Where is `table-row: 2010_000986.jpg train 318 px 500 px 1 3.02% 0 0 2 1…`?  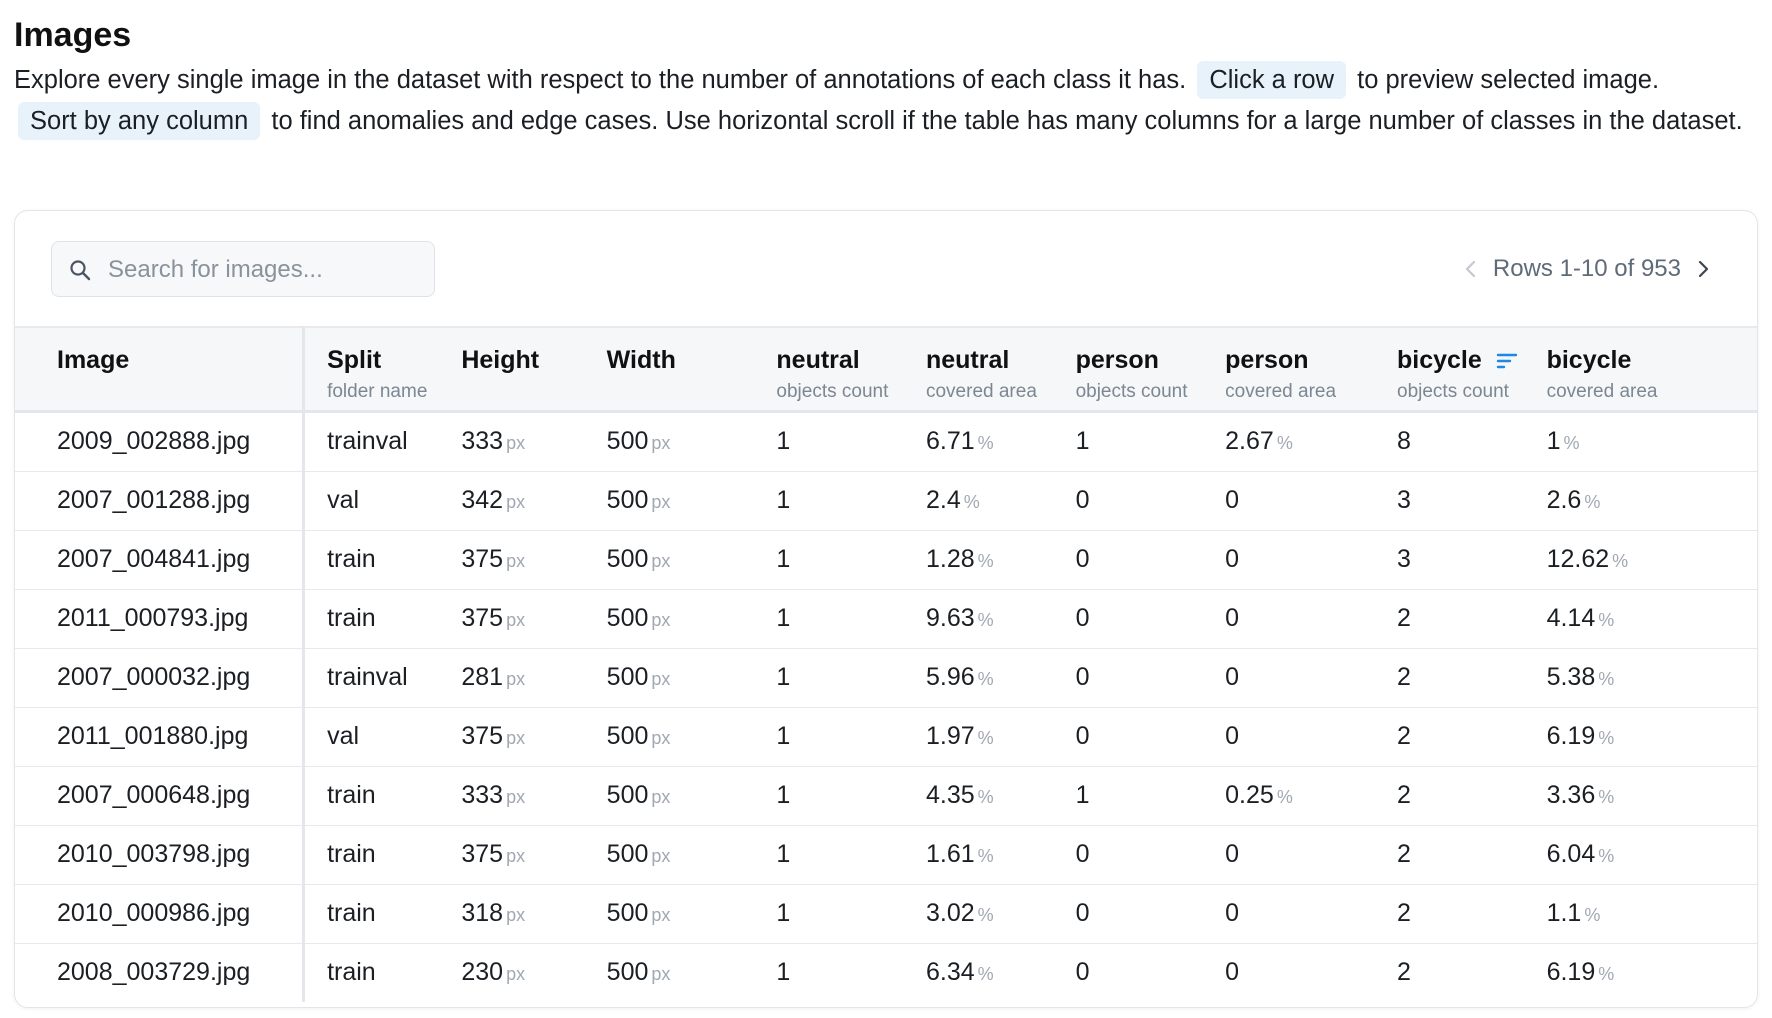 table-row: 2010_000986.jpg train 318 px 500 px 1 3.02% 0 0 2 1… is located at coordinates (886, 914).